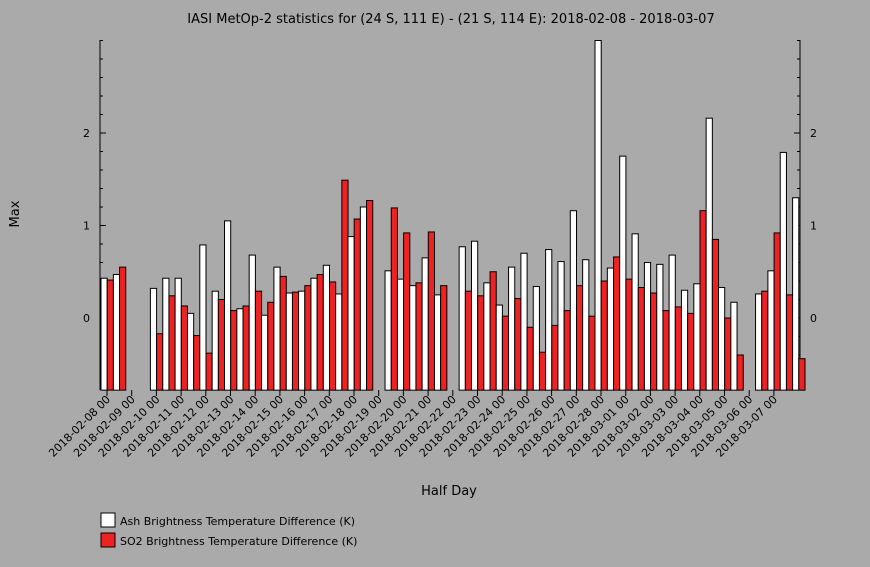 This screenshot has height=567, width=870. I want to click on y-tick-label-right: 0, so click(813, 318).